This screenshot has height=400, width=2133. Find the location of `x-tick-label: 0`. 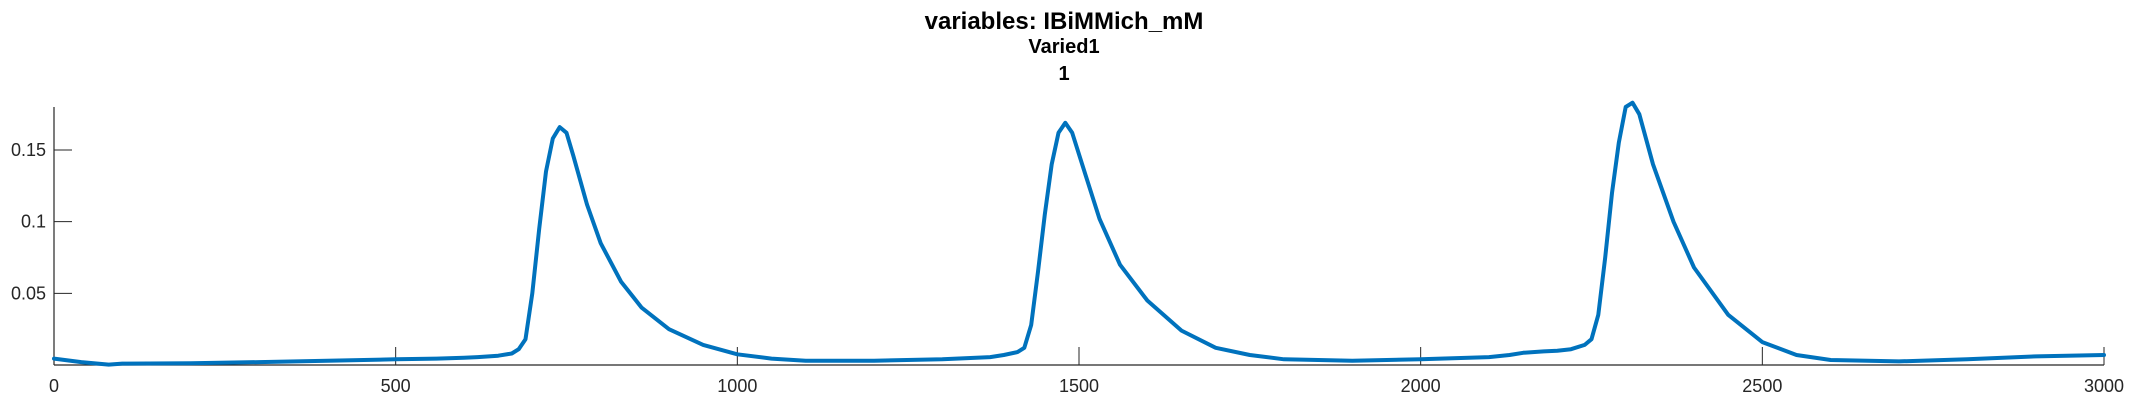

x-tick-label: 0 is located at coordinates (54, 386).